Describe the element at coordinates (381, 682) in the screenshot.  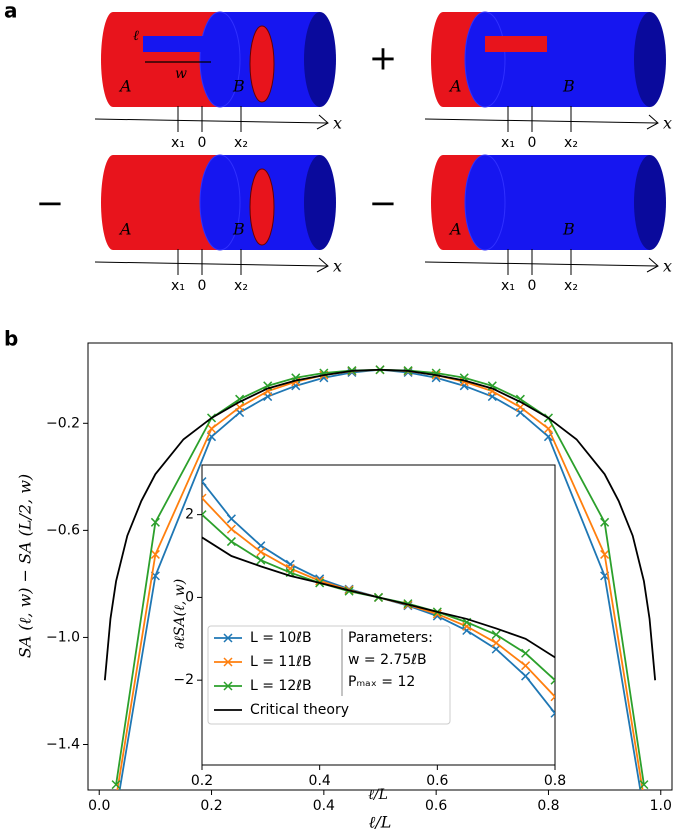
I see `annotation: Pₘₐₓ = 12` at that location.